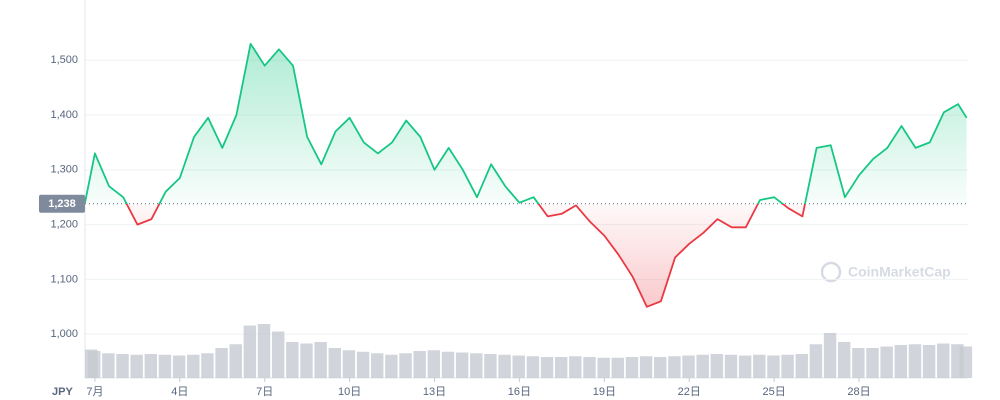  What do you see at coordinates (179, 392) in the screenshot?
I see `x-tick-label: 4日` at bounding box center [179, 392].